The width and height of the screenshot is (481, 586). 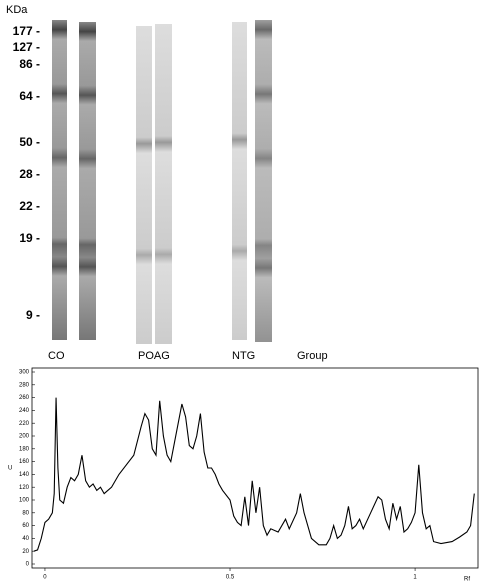 I want to click on y-tick-label: 220, so click(x=24, y=424).